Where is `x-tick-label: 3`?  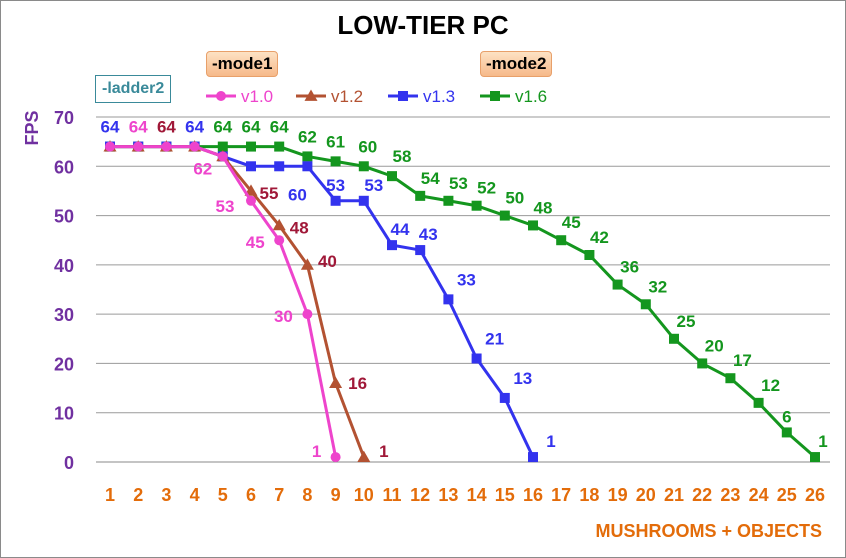 x-tick-label: 3 is located at coordinates (166, 495).